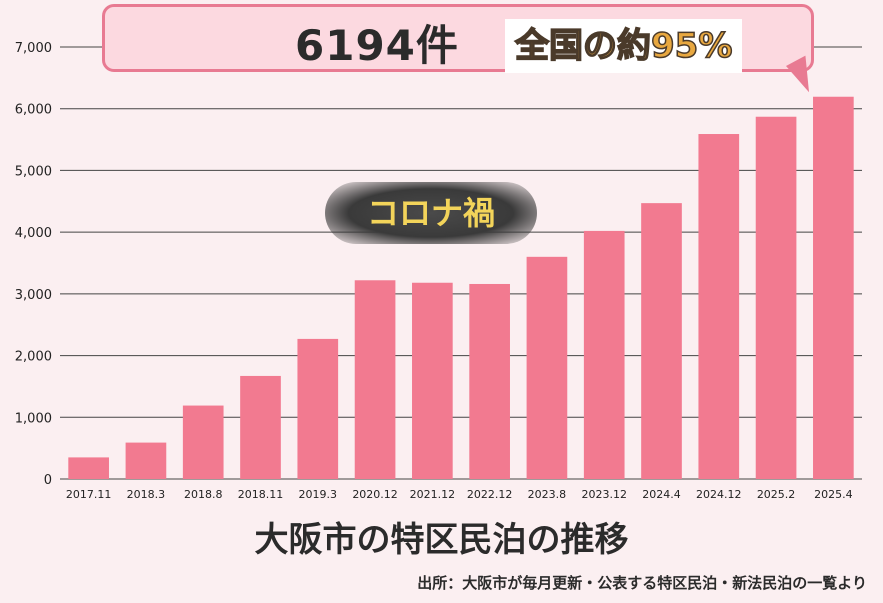 The width and height of the screenshot is (883, 603). What do you see at coordinates (604, 494) in the screenshot?
I see `x-tick-label: 2023.12` at bounding box center [604, 494].